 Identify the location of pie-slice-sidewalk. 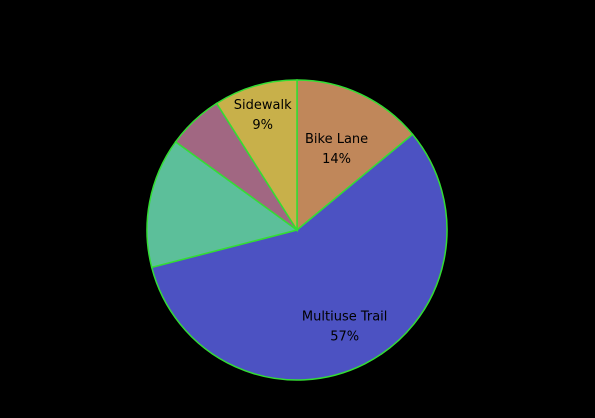
(256, 156).